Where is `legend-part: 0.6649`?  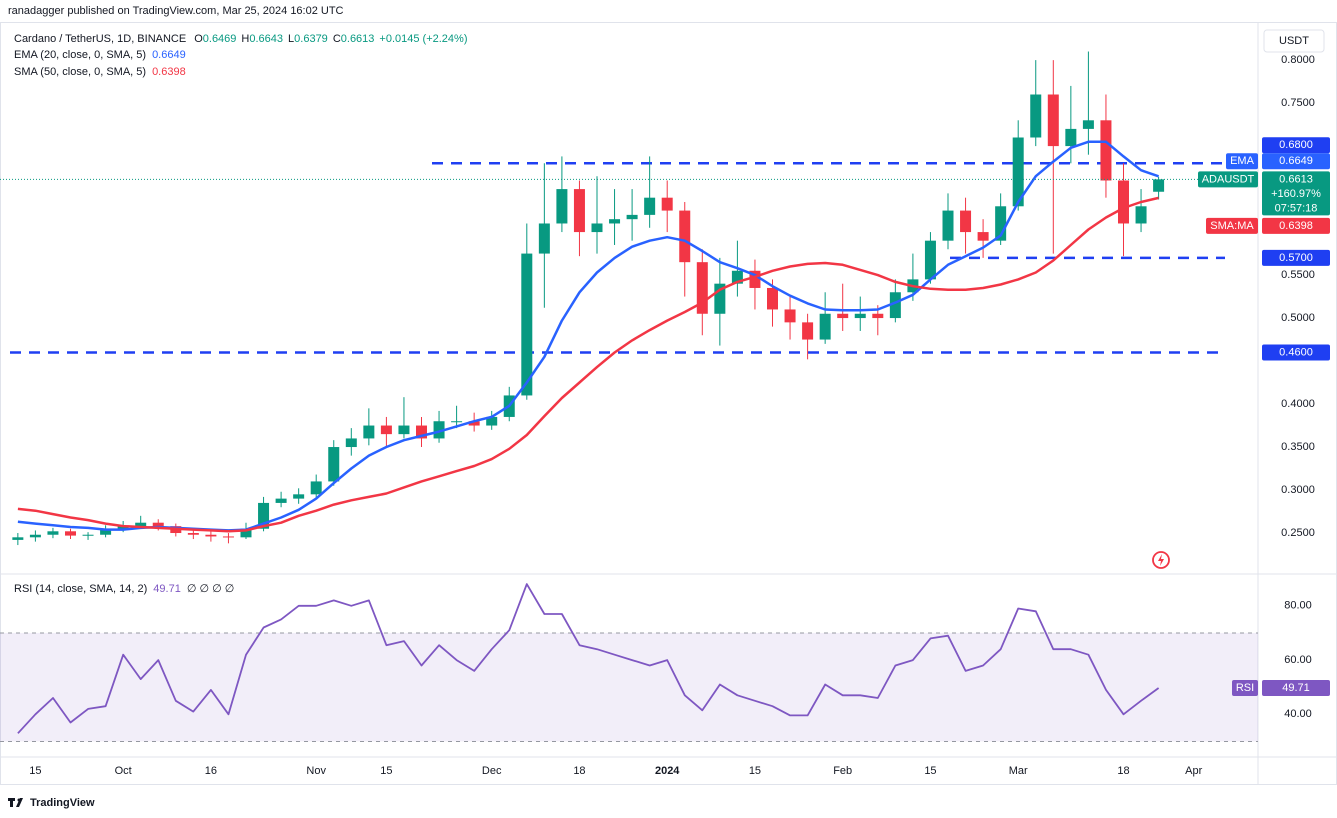
legend-part: 0.6649 is located at coordinates (169, 55).